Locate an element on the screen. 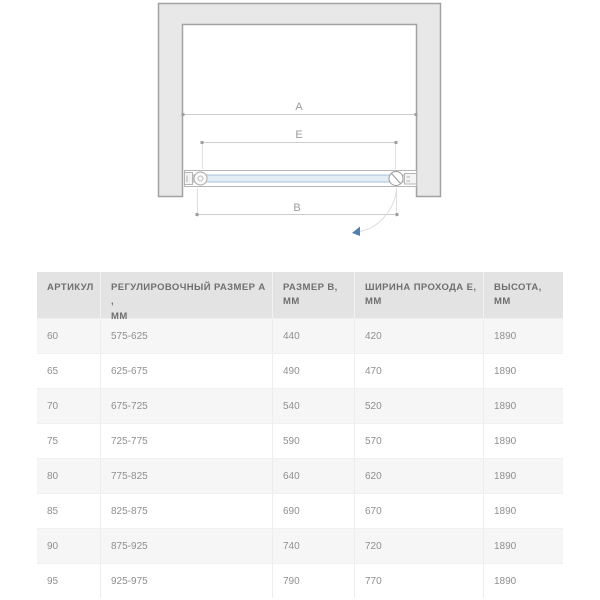  table-cell: 620 is located at coordinates (418, 476).